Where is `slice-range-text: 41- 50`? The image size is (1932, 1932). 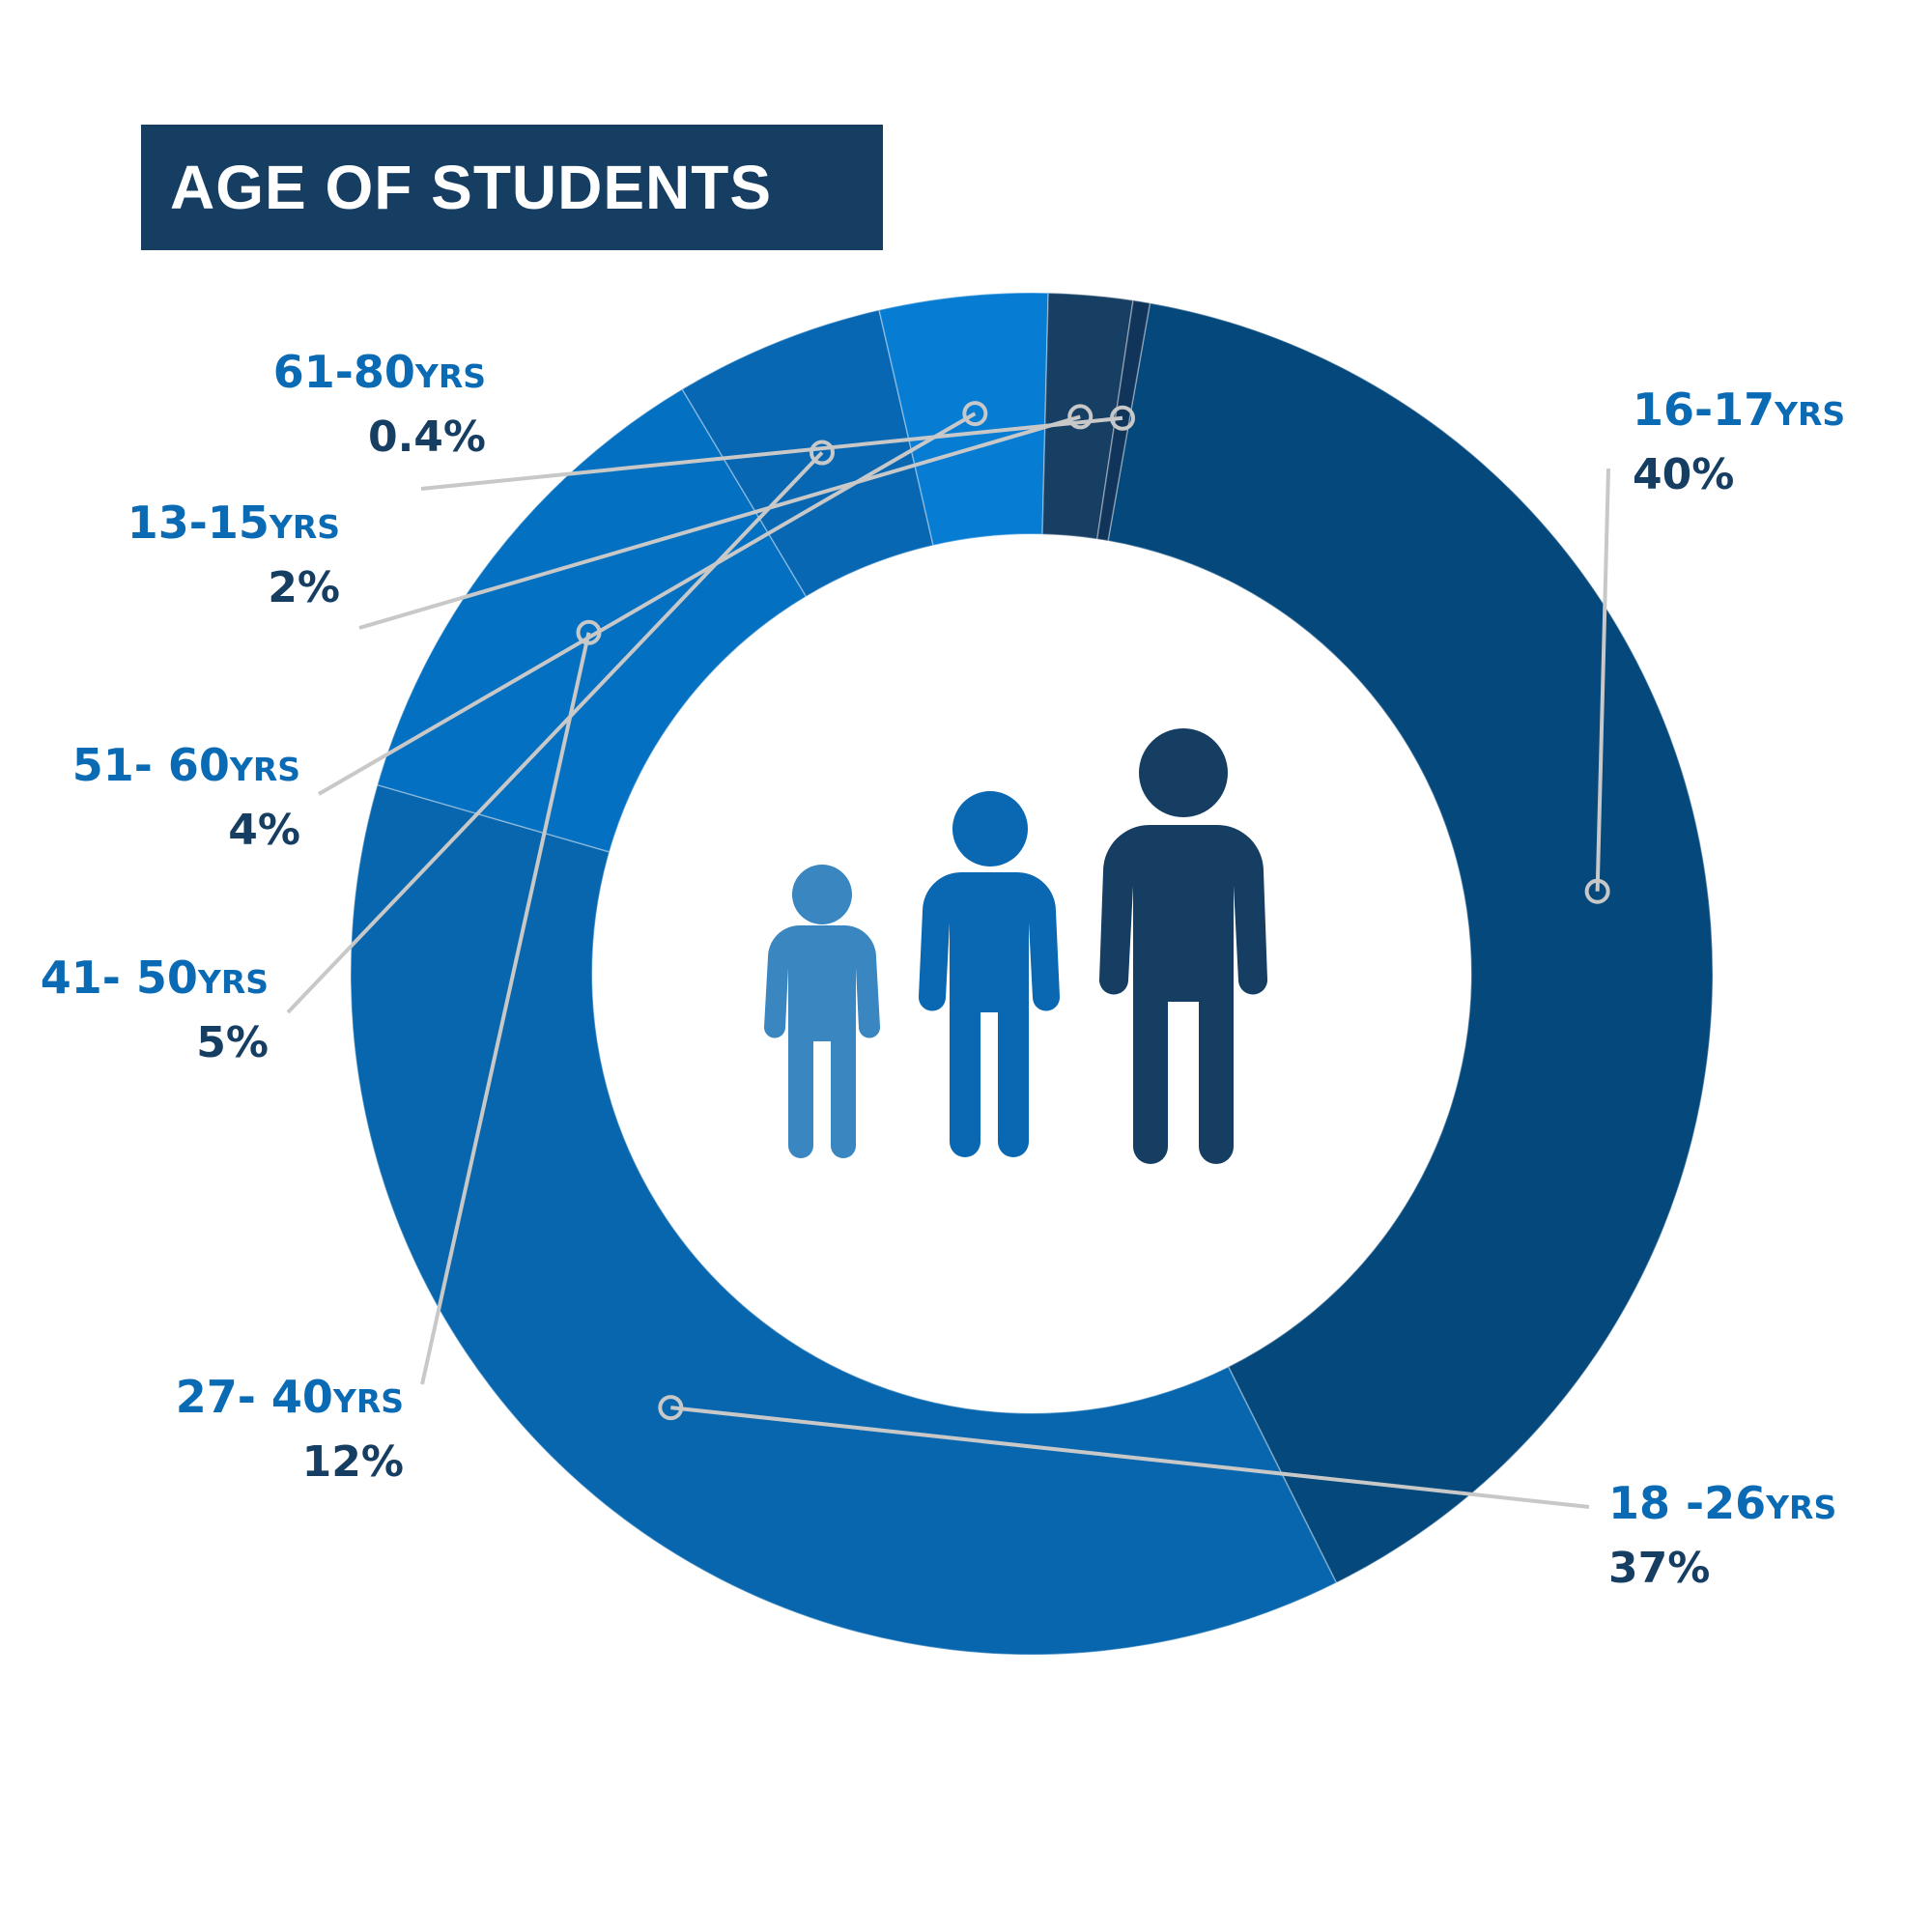 slice-range-text: 41- 50 is located at coordinates (119, 978).